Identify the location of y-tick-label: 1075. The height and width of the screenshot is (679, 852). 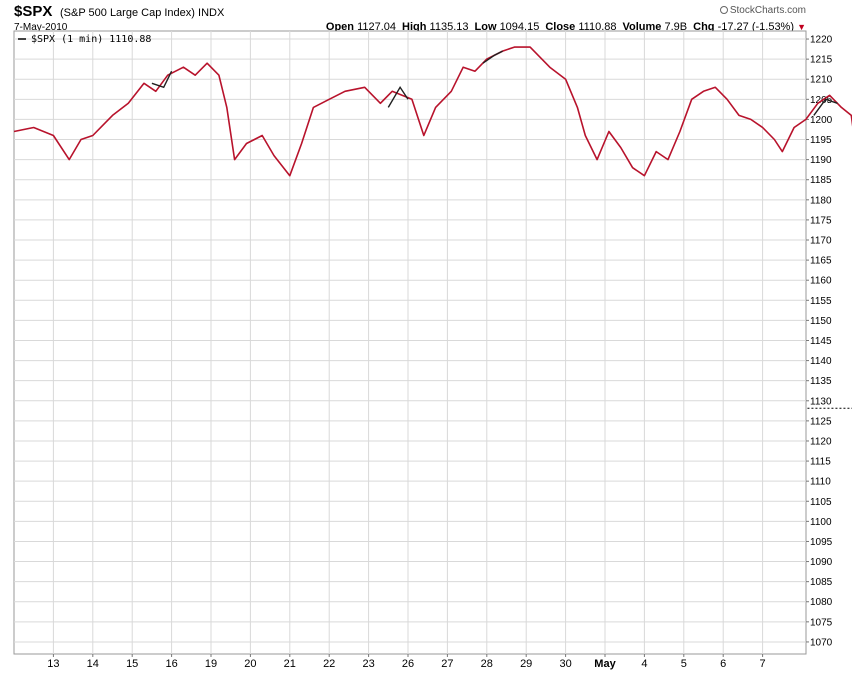
(821, 622).